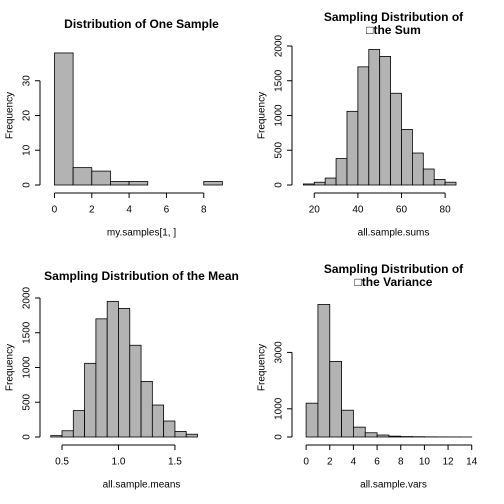 This screenshot has height=504, width=504. What do you see at coordinates (141, 233) in the screenshot?
I see `x-axis-label: my.samples[1, ]` at bounding box center [141, 233].